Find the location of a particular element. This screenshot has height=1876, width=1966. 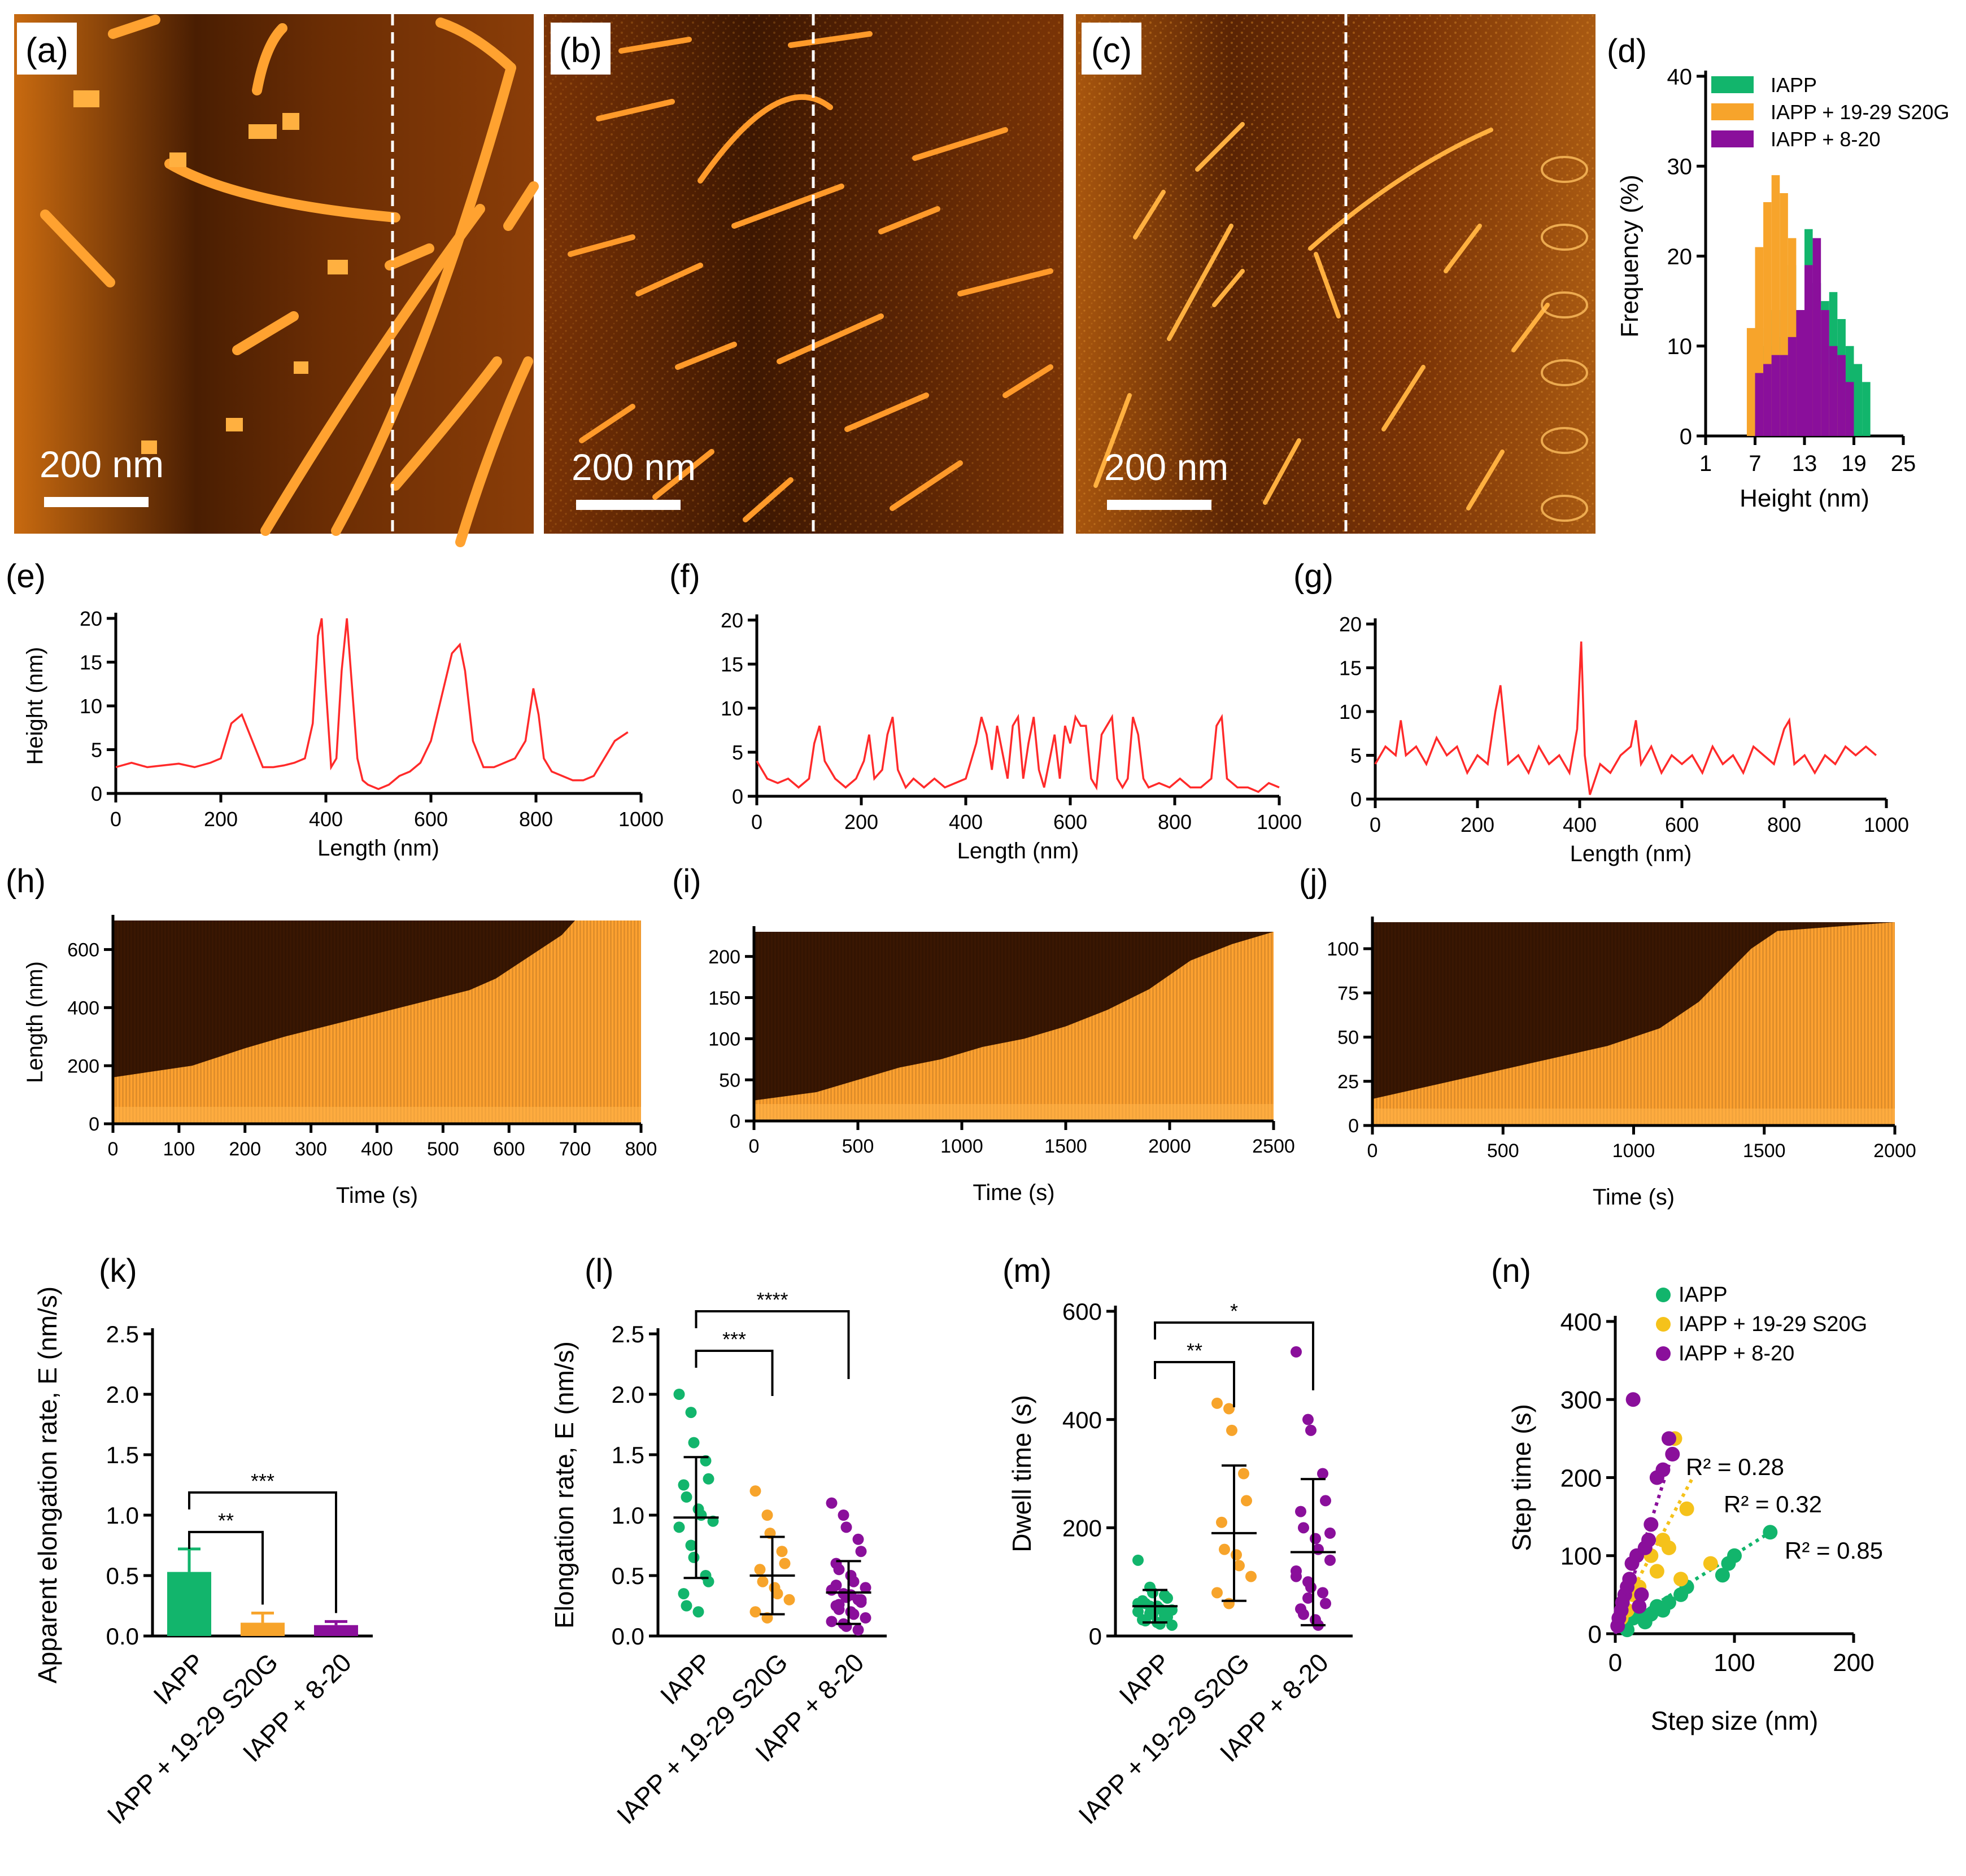

y-tick-label: 100 is located at coordinates (724, 1039).